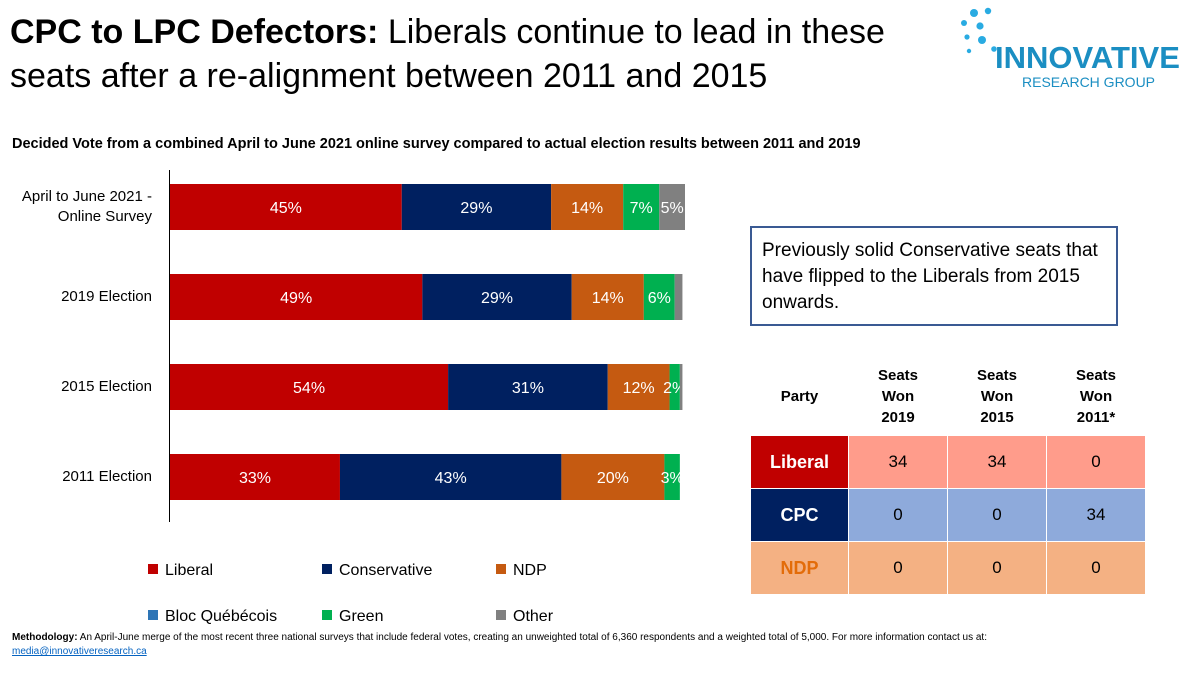  What do you see at coordinates (106, 386) in the screenshot?
I see `category-label-2: 2015 Election` at bounding box center [106, 386].